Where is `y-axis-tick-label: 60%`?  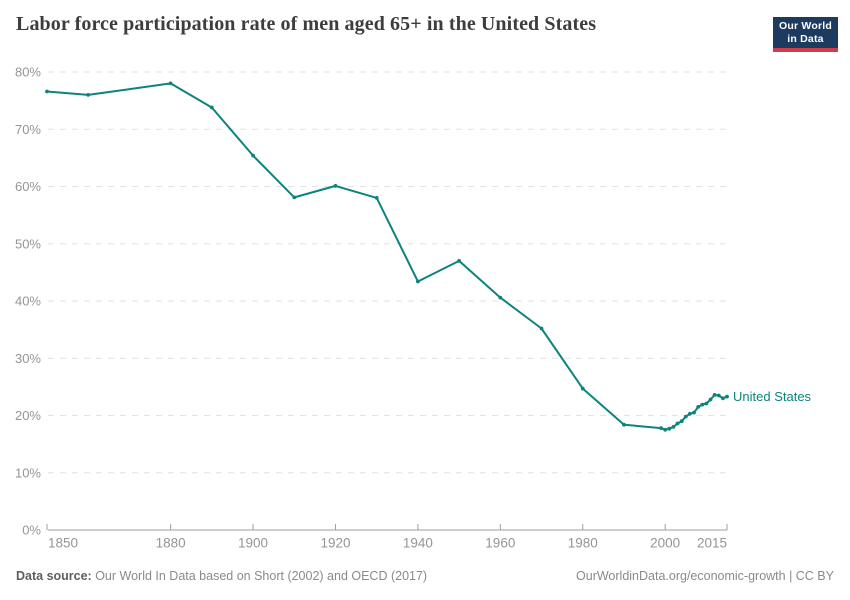 y-axis-tick-label: 60% is located at coordinates (28, 186).